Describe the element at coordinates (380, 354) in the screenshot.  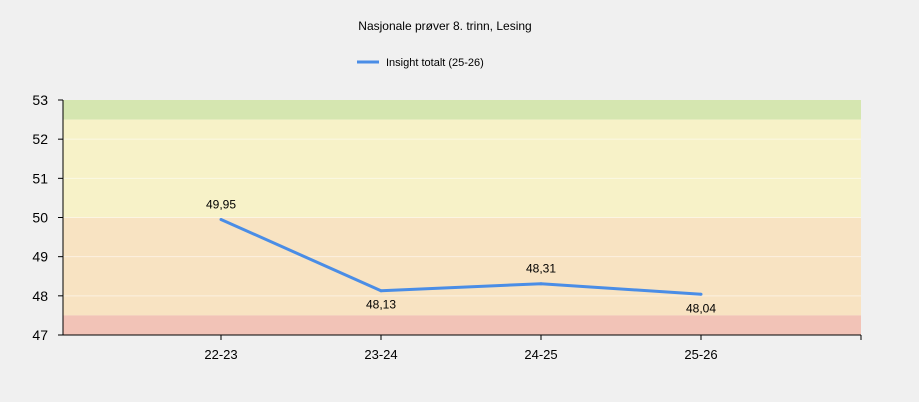
I see `x-tick-label: 23-24` at that location.